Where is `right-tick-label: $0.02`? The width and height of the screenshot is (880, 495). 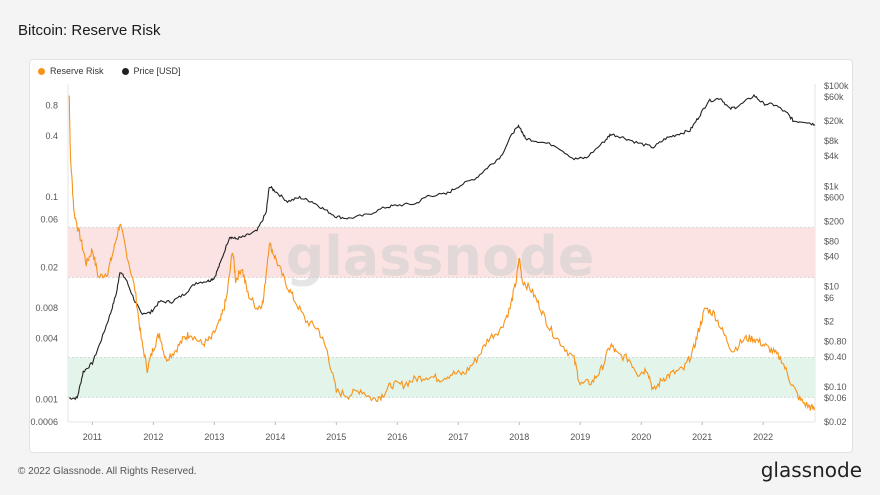
right-tick-label: $0.02 is located at coordinates (835, 422).